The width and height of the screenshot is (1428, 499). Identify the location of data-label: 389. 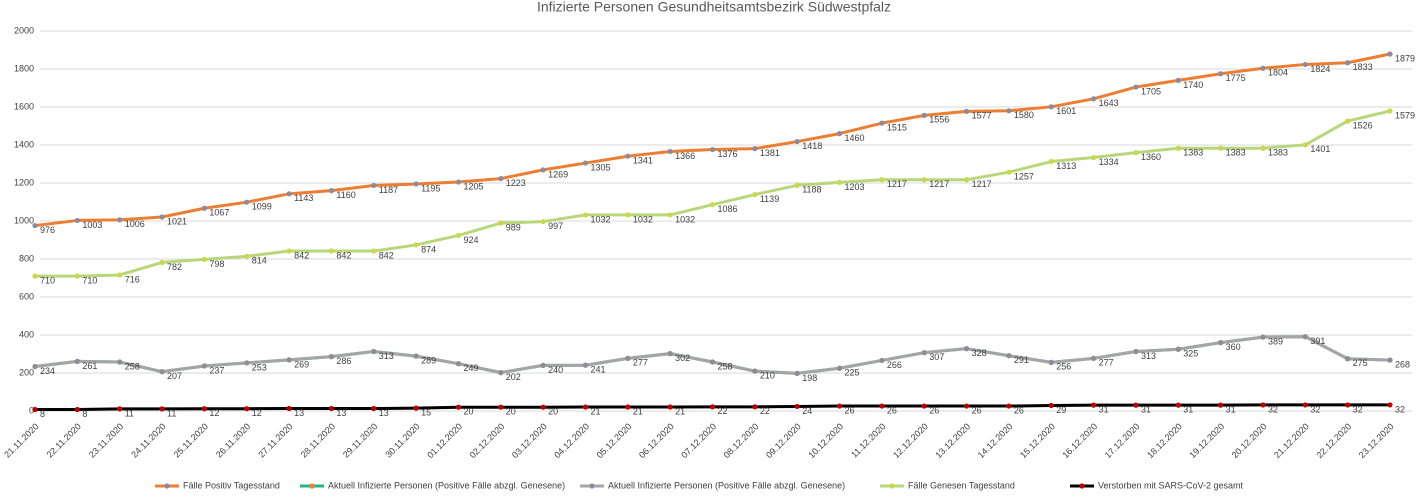
(1275, 341).